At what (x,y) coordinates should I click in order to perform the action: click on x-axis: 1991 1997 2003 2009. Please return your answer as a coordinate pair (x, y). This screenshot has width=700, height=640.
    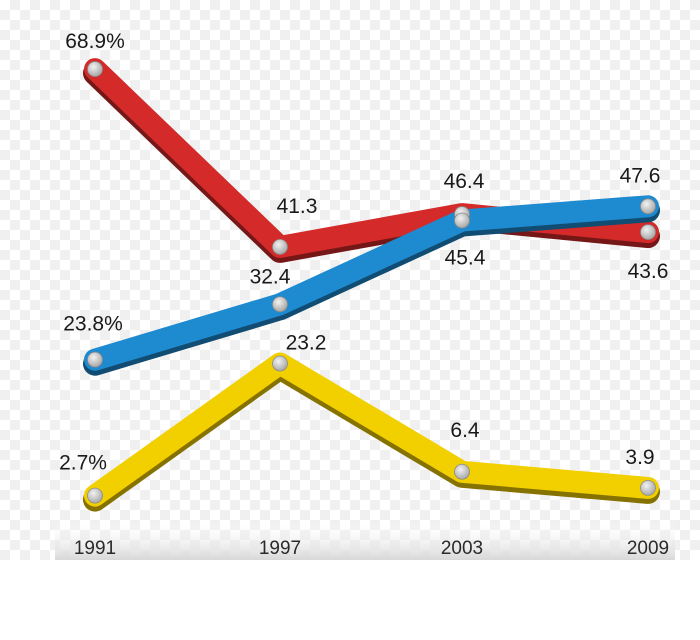
    Looking at the image, I should click on (371, 548).